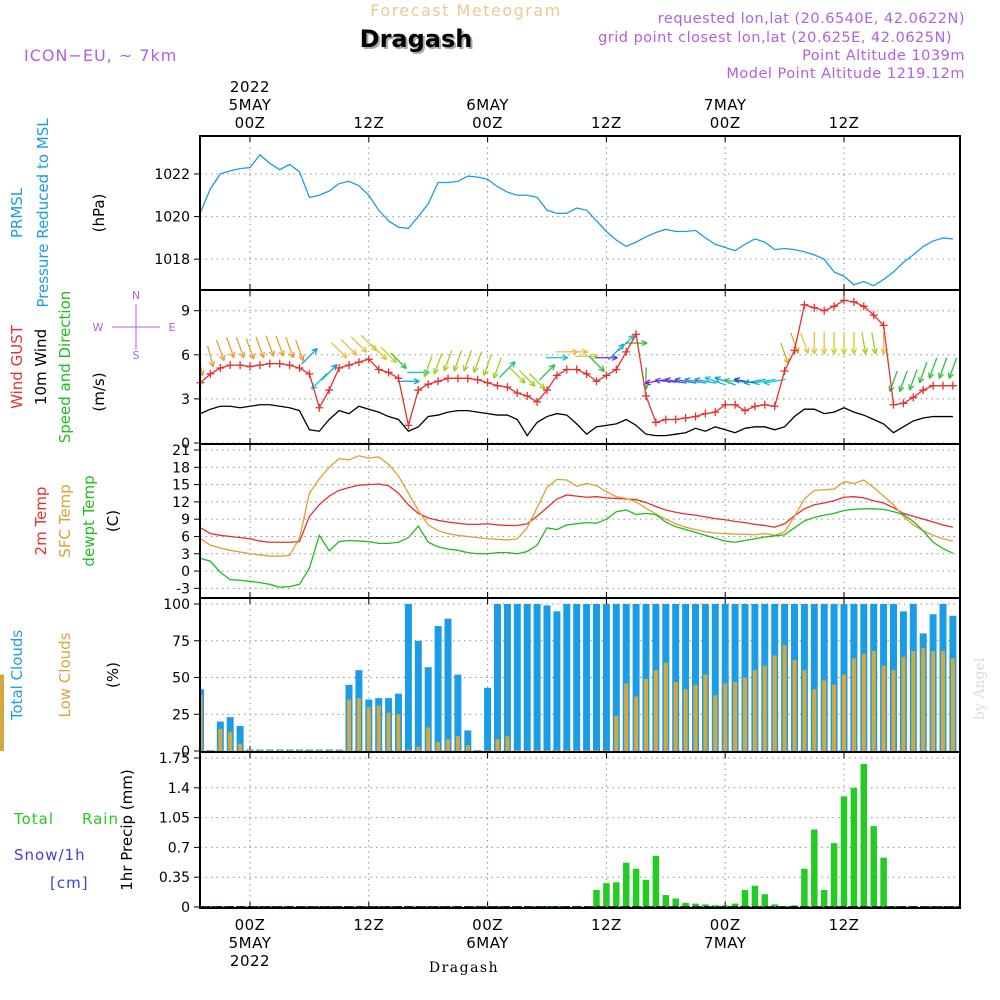  What do you see at coordinates (181, 679) in the screenshot?
I see `y-tick-label: 50` at bounding box center [181, 679].